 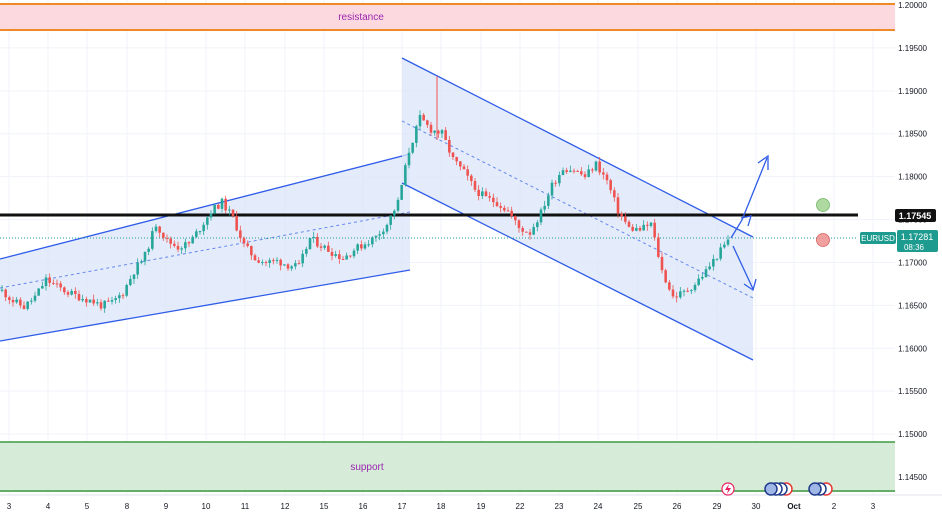 I want to click on up-arrow, so click(x=749, y=196).